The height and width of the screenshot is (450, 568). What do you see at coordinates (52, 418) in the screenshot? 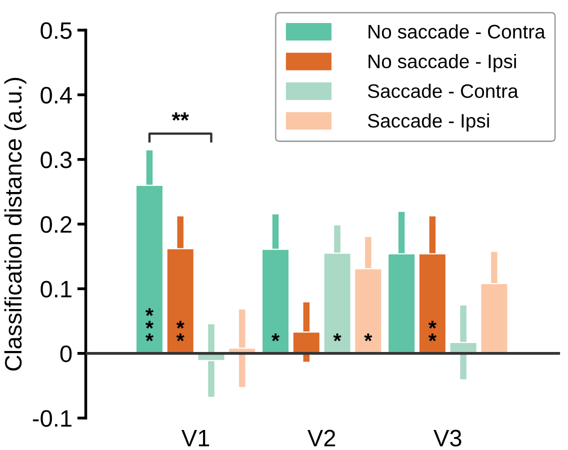
I see `y-tick-label: -0.1` at bounding box center [52, 418].